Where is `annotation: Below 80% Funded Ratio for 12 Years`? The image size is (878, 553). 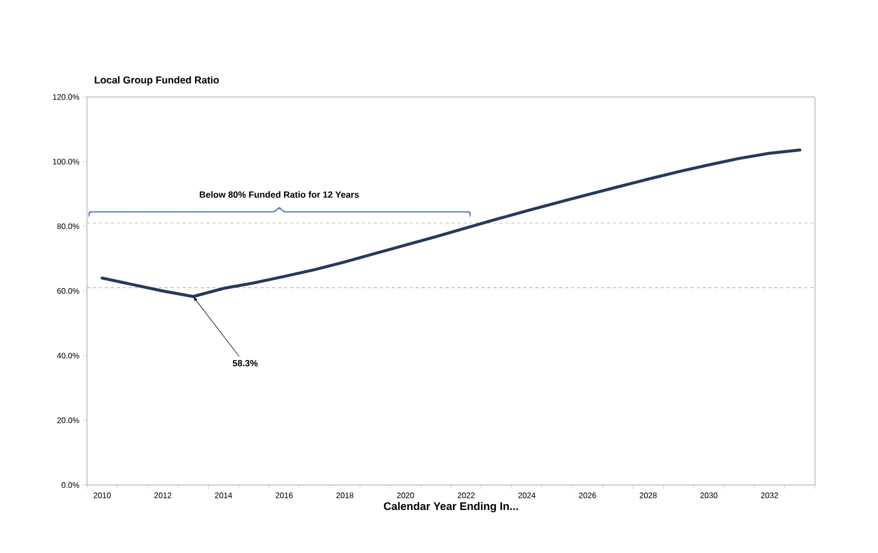 annotation: Below 80% Funded Ratio for 12 Years is located at coordinates (279, 194).